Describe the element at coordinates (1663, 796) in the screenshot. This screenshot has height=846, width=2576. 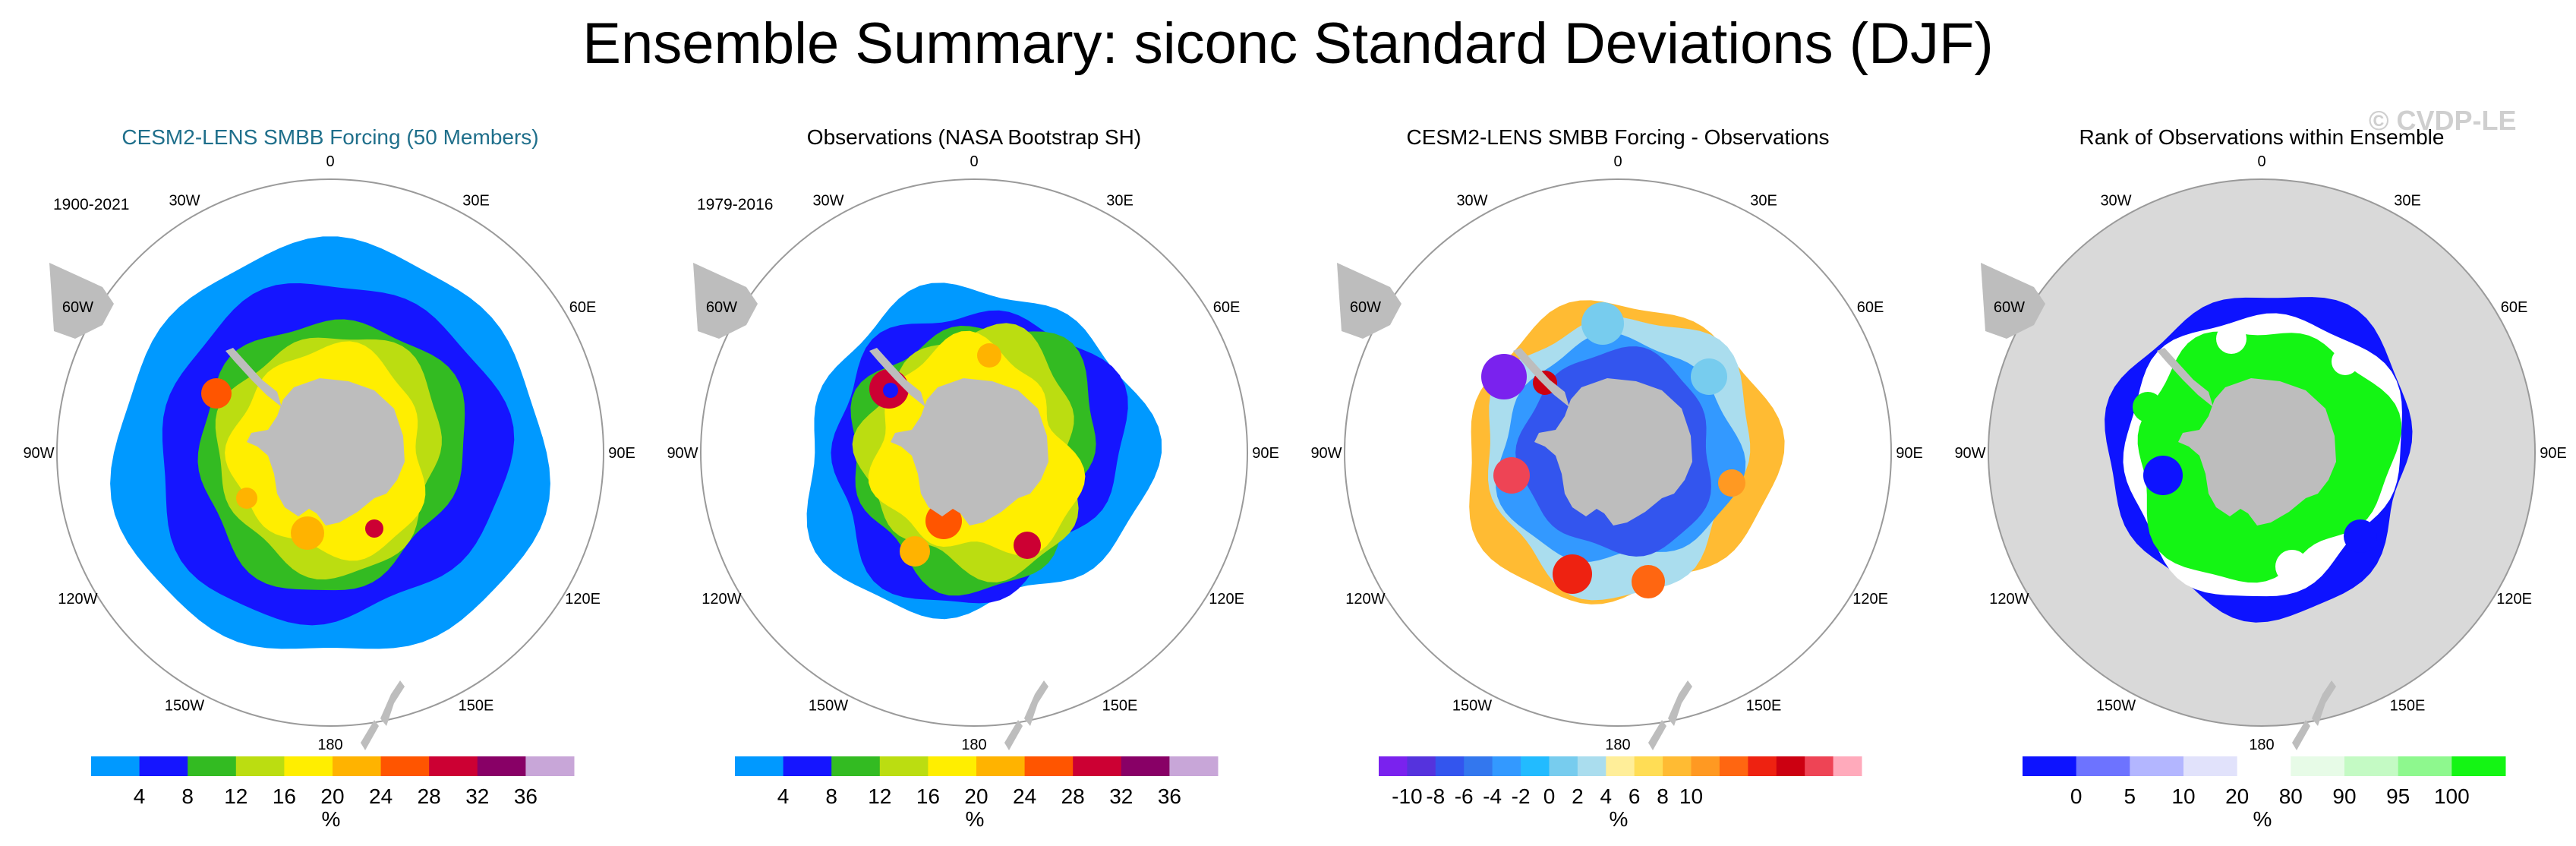
I see `colorbar-tick-label: 8` at that location.